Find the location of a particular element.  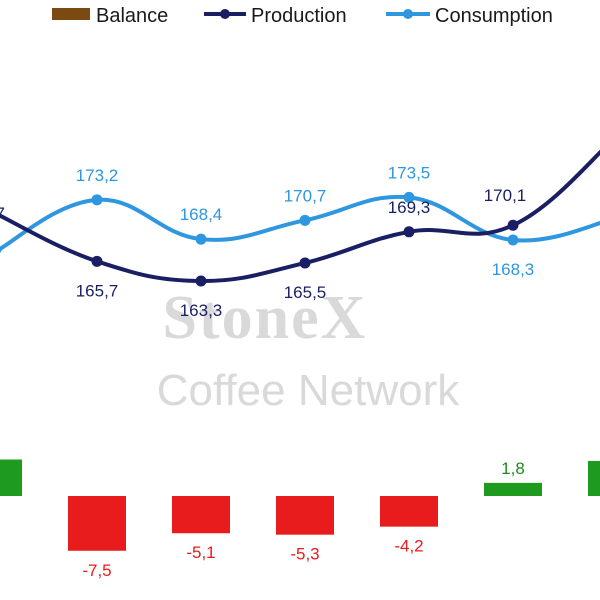

production-data-label: 7,7 is located at coordinates (2, 213).